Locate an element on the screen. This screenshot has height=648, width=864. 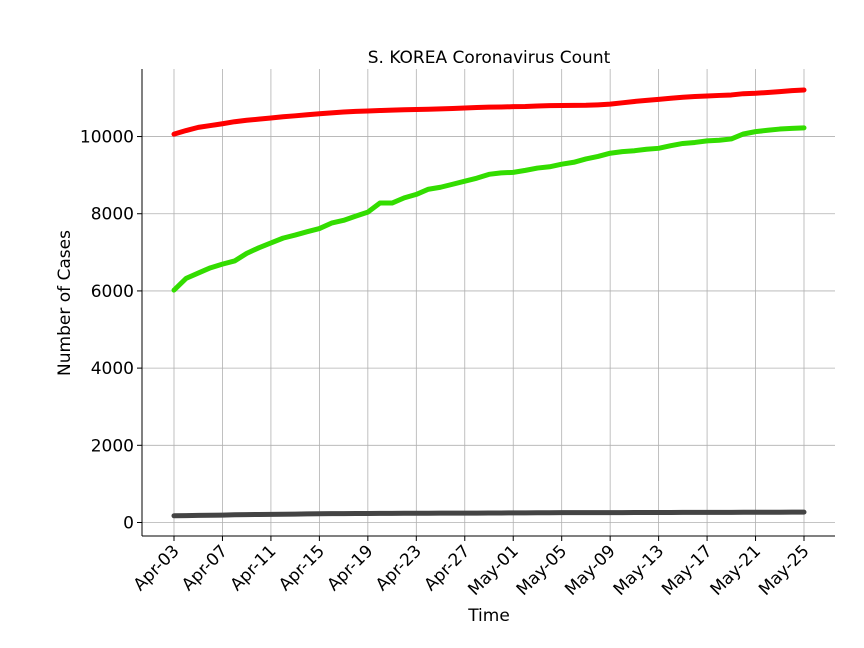
x-tick-label: May-17 is located at coordinates (687, 570).